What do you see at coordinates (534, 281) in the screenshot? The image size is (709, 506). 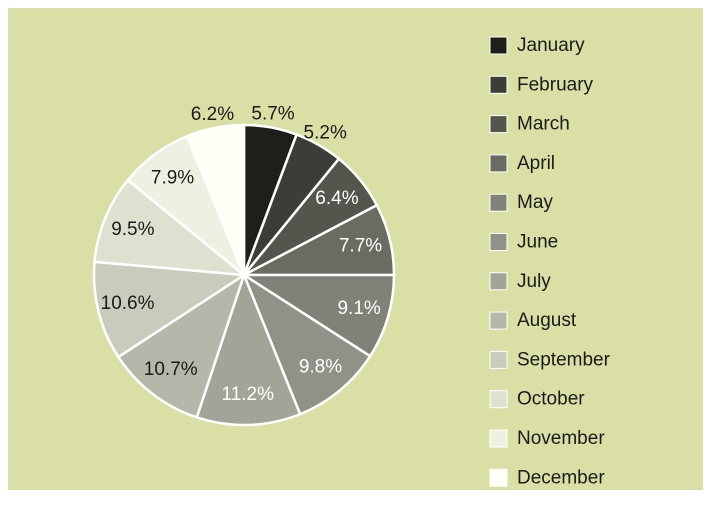 I see `legend-label: July` at bounding box center [534, 281].